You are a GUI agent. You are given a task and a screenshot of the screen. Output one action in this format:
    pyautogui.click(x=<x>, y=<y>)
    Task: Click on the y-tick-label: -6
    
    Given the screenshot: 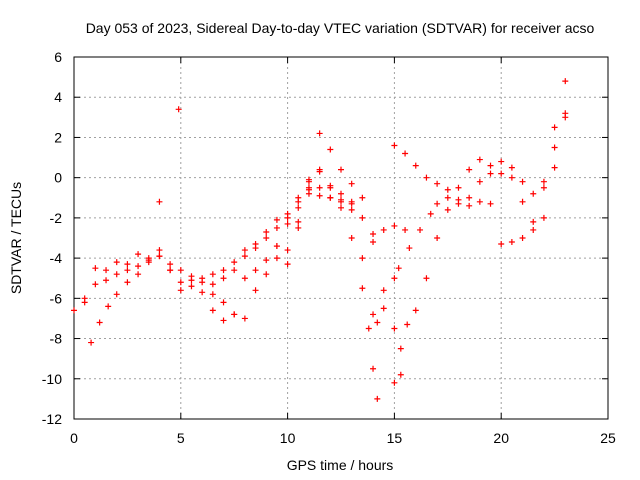 What is the action you would take?
    pyautogui.click(x=56, y=298)
    